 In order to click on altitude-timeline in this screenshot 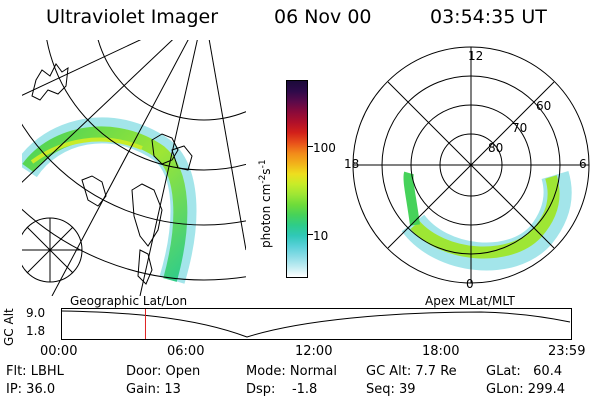, I will do `click(316, 325)`.